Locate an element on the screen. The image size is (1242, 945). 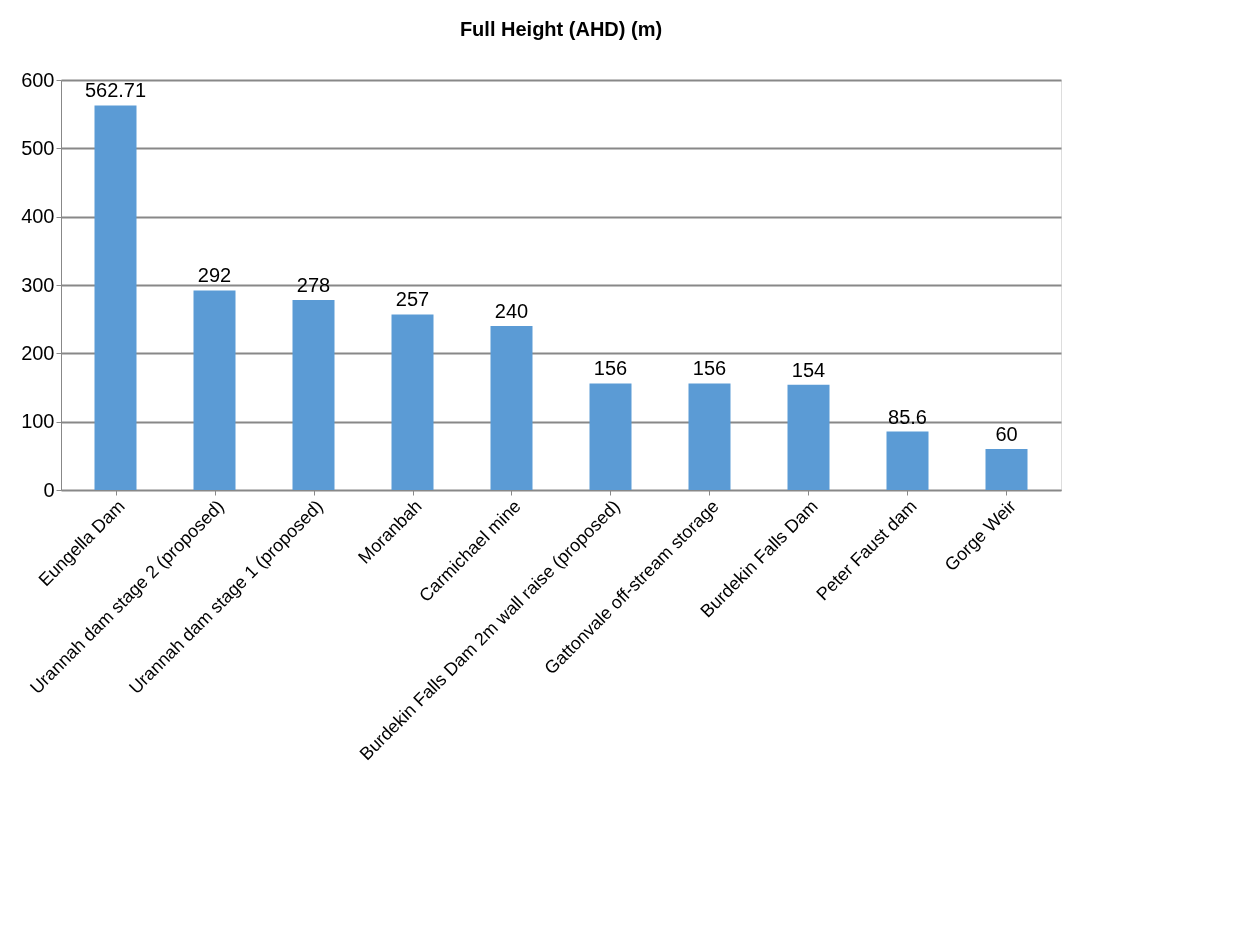
data-label: 278 is located at coordinates (313, 285).